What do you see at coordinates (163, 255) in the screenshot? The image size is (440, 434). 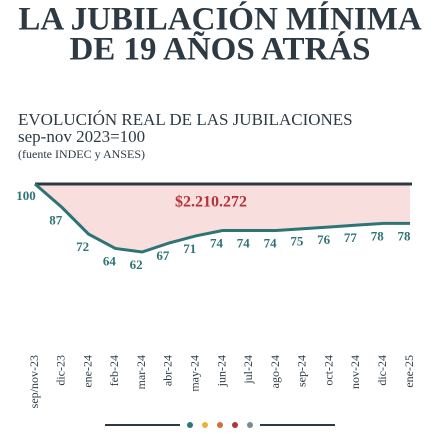 I see `value-label: 67` at bounding box center [163, 255].